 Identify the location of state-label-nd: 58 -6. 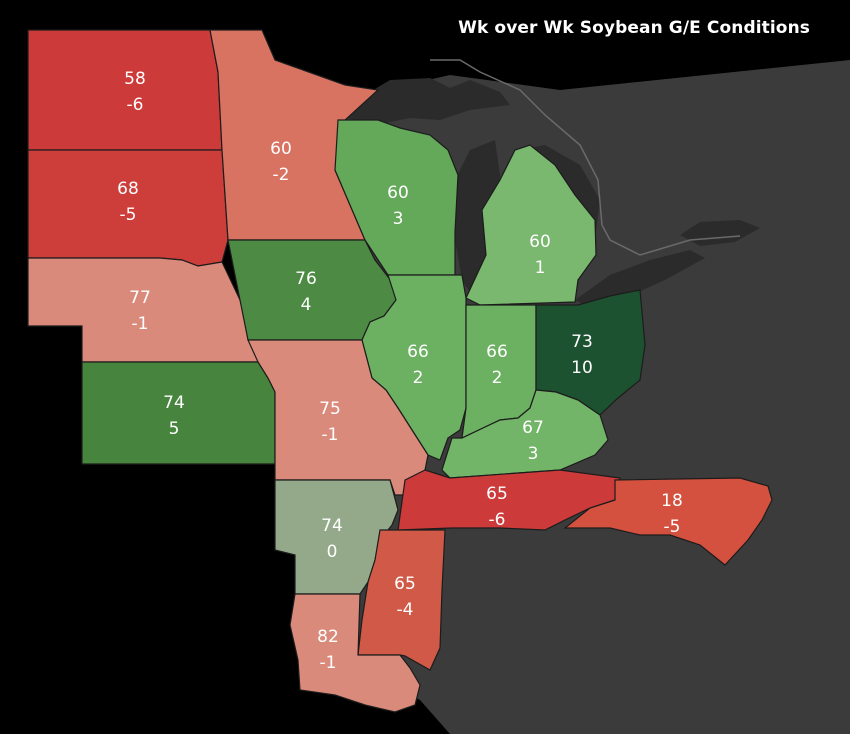
(135, 92).